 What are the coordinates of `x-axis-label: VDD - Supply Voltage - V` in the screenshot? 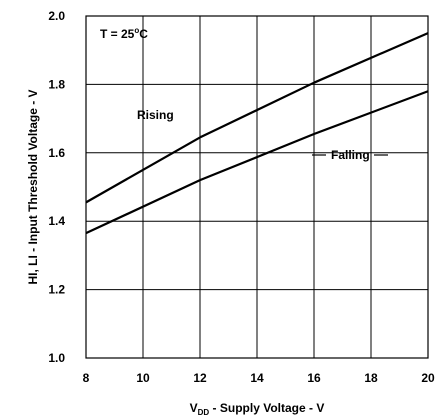 It's located at (257, 409).